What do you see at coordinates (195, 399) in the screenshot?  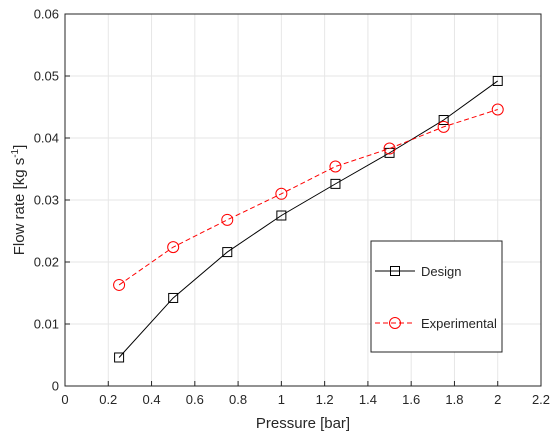 I see `x-tick-label: 0.6` at bounding box center [195, 399].